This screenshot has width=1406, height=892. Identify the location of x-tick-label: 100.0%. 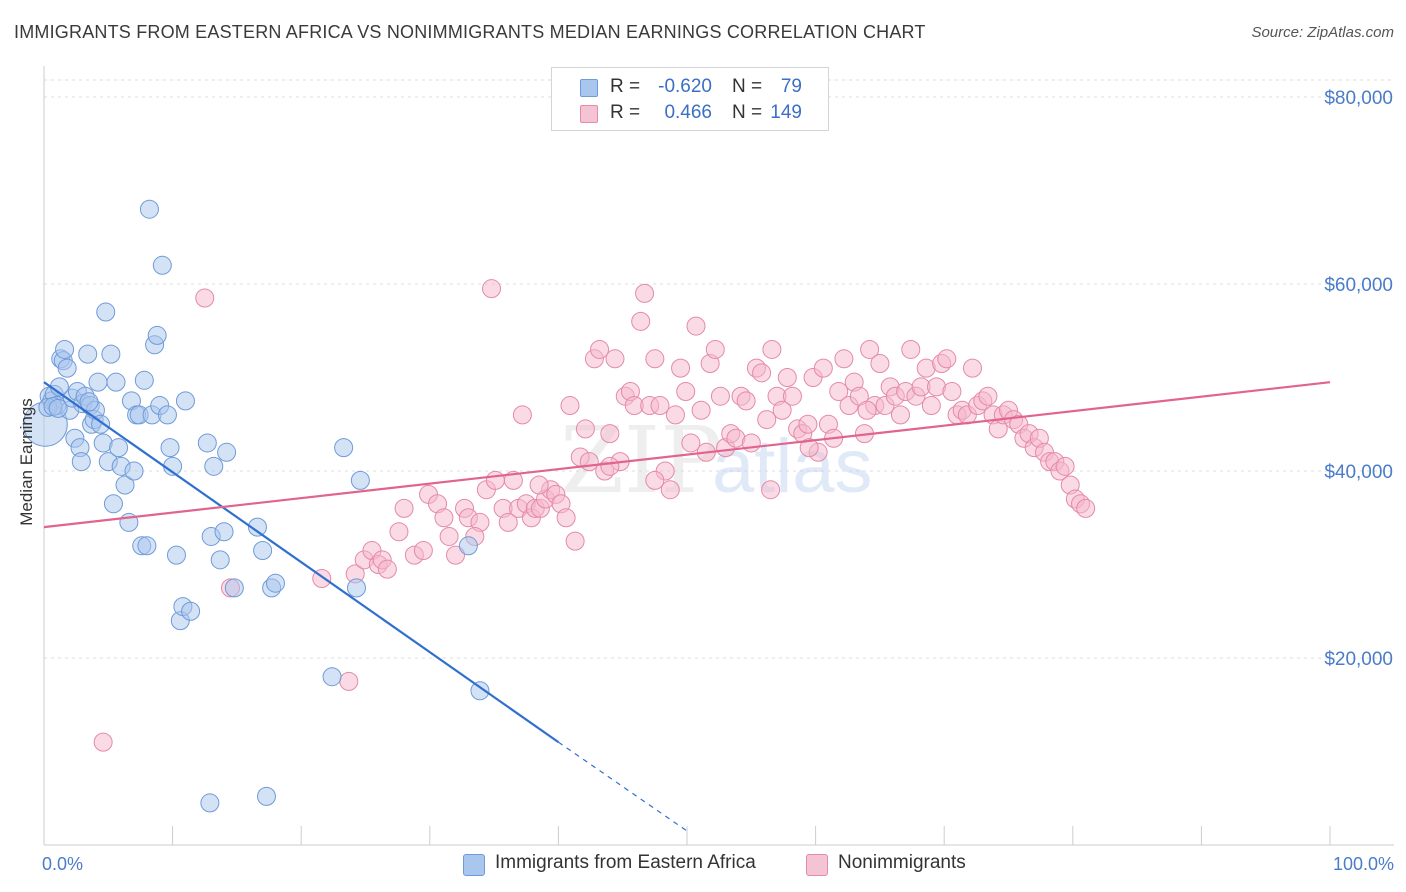
(1363, 864).